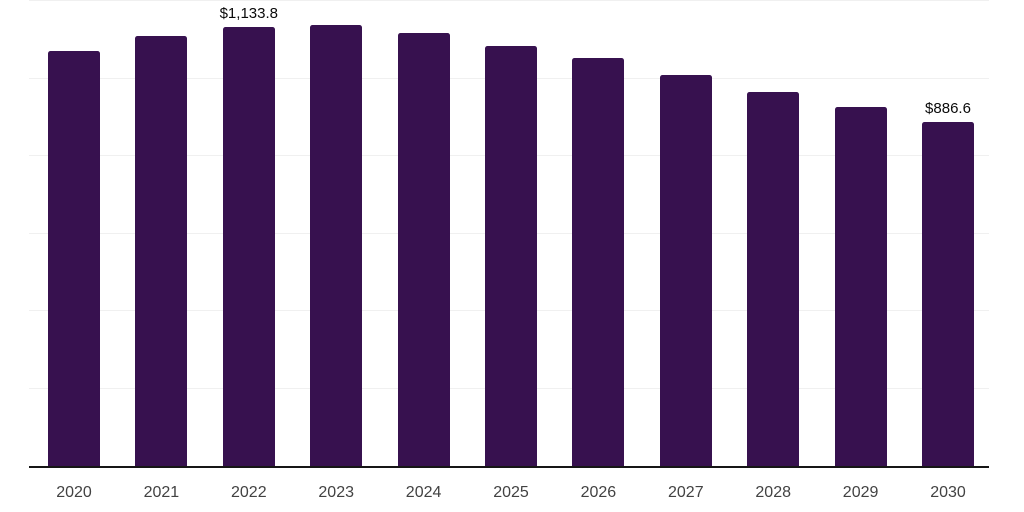 This screenshot has width=1024, height=512. I want to click on bar-2030, so click(948, 294).